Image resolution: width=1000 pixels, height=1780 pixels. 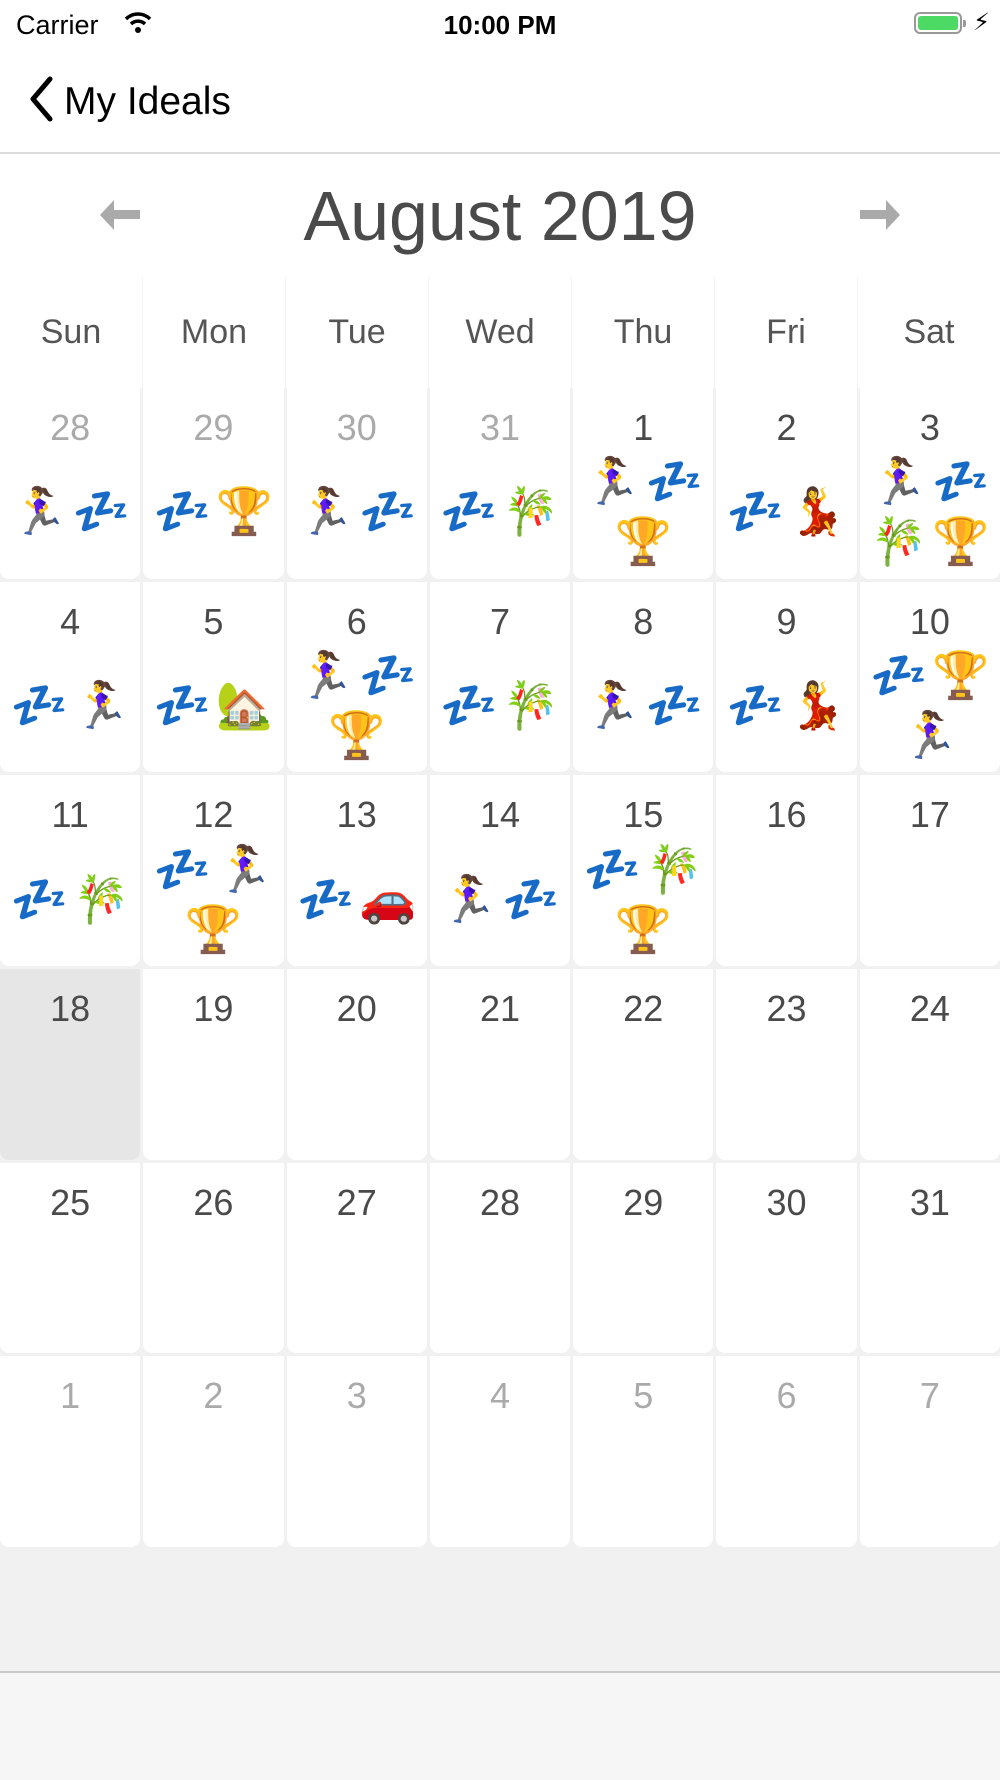 What do you see at coordinates (356, 677) in the screenshot?
I see `day-cell: 6 🏃‍♀️ 💤 🏆` at bounding box center [356, 677].